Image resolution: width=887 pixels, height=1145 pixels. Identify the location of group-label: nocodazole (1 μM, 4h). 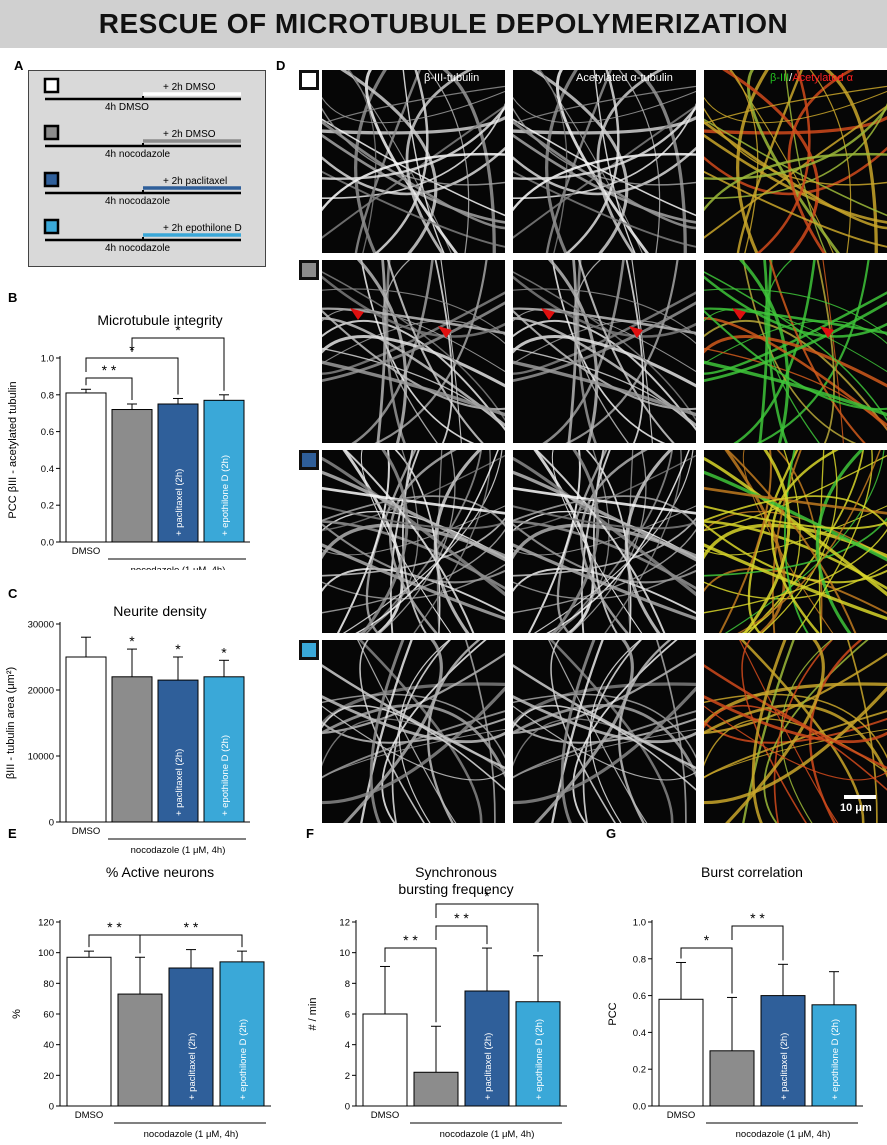
(178, 567).